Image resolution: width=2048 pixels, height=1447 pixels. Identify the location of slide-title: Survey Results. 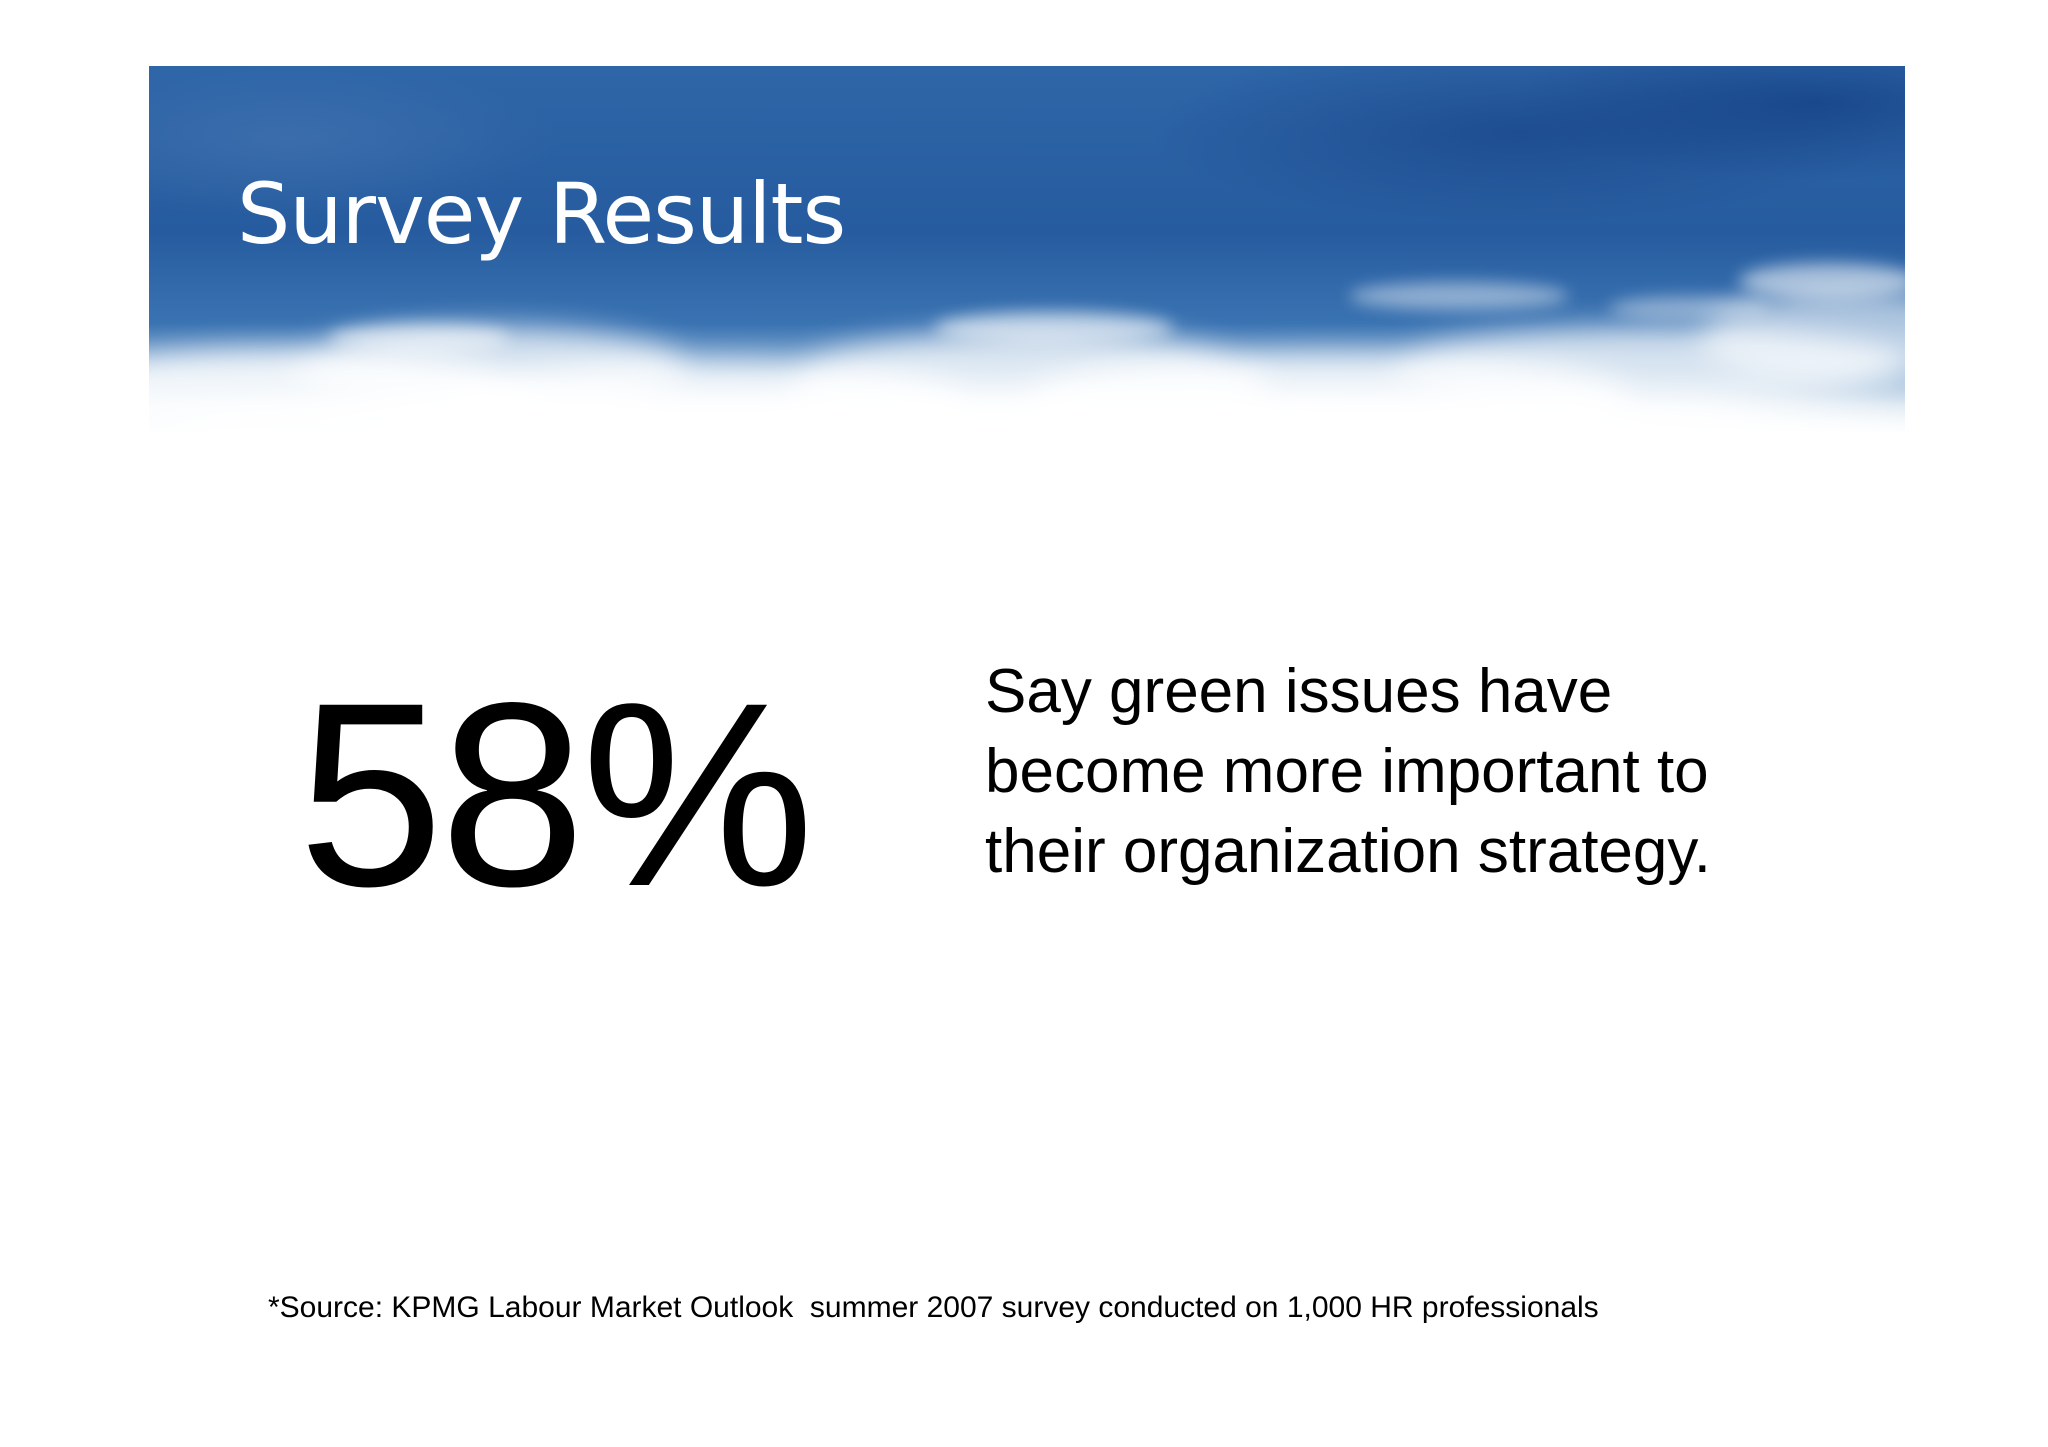
(541, 214).